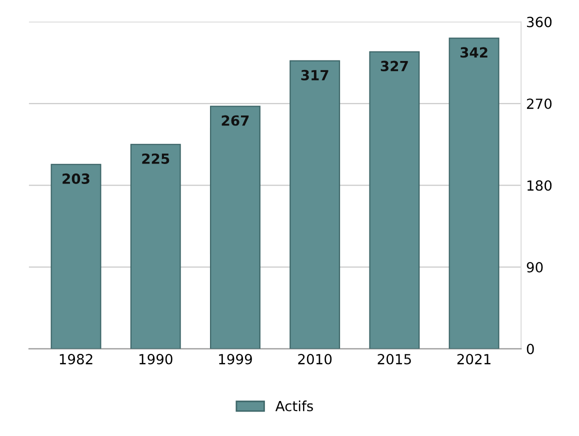 The width and height of the screenshot is (579, 436). I want to click on x-tick-label: 2021, so click(473, 359).